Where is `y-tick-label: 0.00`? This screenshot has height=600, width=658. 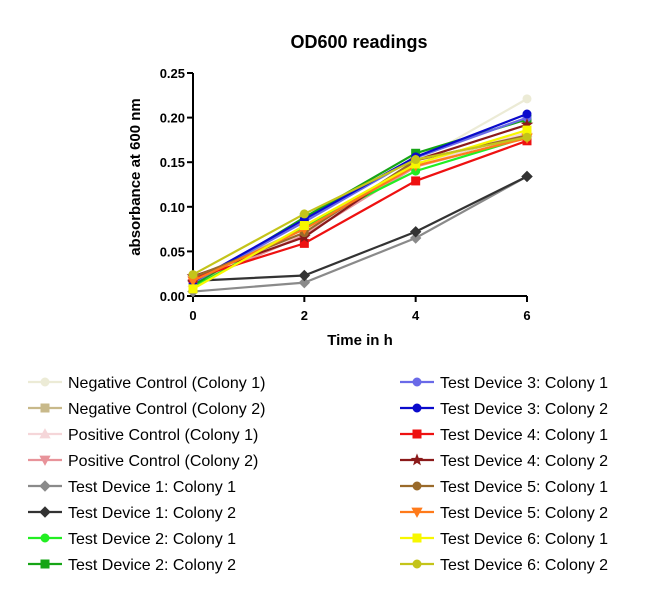 y-tick-label: 0.00 is located at coordinates (172, 296).